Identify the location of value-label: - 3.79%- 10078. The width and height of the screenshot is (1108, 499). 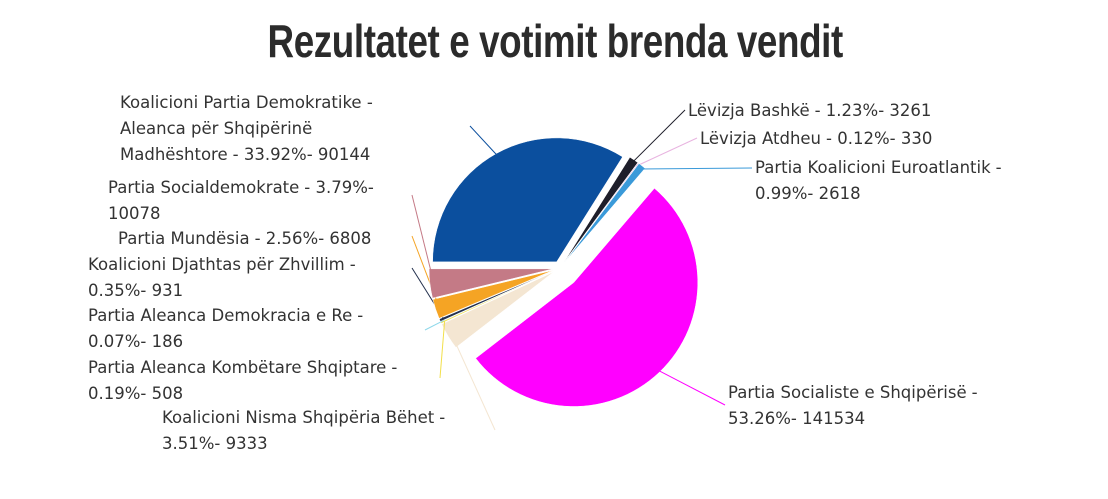
(241, 200).